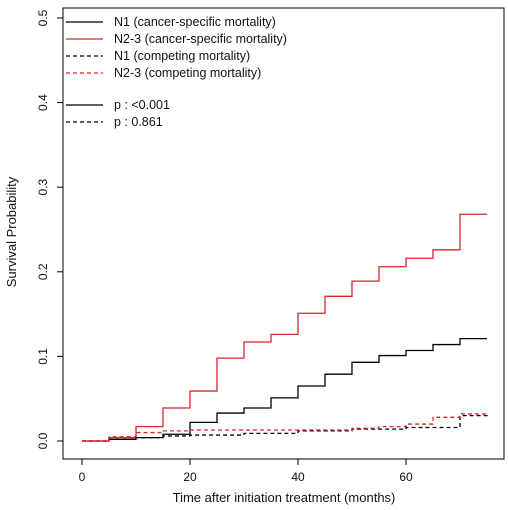  I want to click on y-tick-label: 0.4, so click(43, 102).